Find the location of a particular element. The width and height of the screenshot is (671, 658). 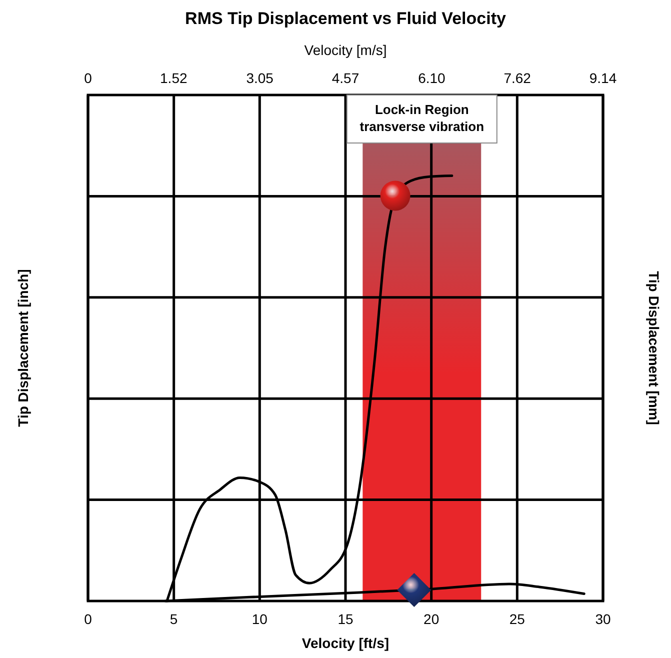

x-tick-label: 30 is located at coordinates (603, 619).